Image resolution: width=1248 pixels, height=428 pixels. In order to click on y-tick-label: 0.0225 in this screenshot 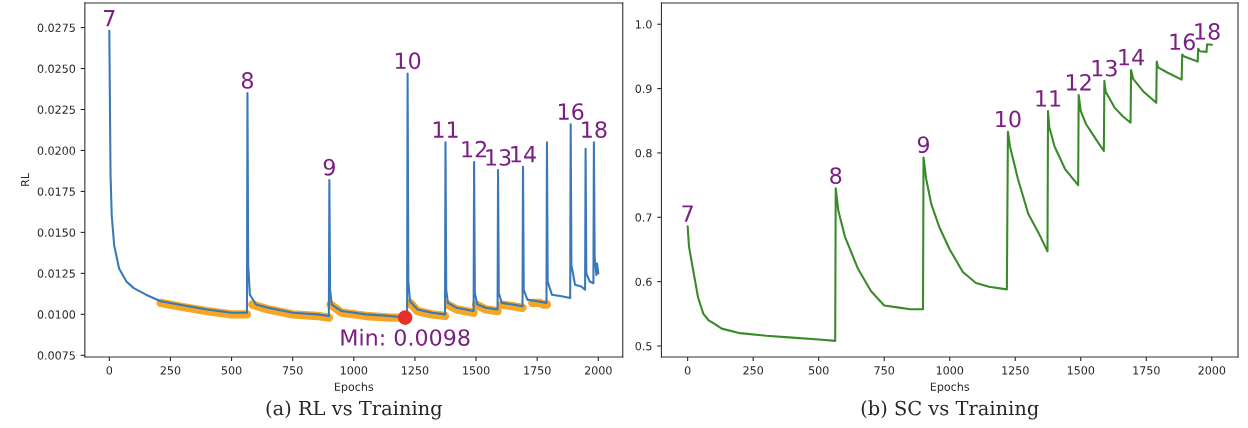, I will do `click(56, 109)`.